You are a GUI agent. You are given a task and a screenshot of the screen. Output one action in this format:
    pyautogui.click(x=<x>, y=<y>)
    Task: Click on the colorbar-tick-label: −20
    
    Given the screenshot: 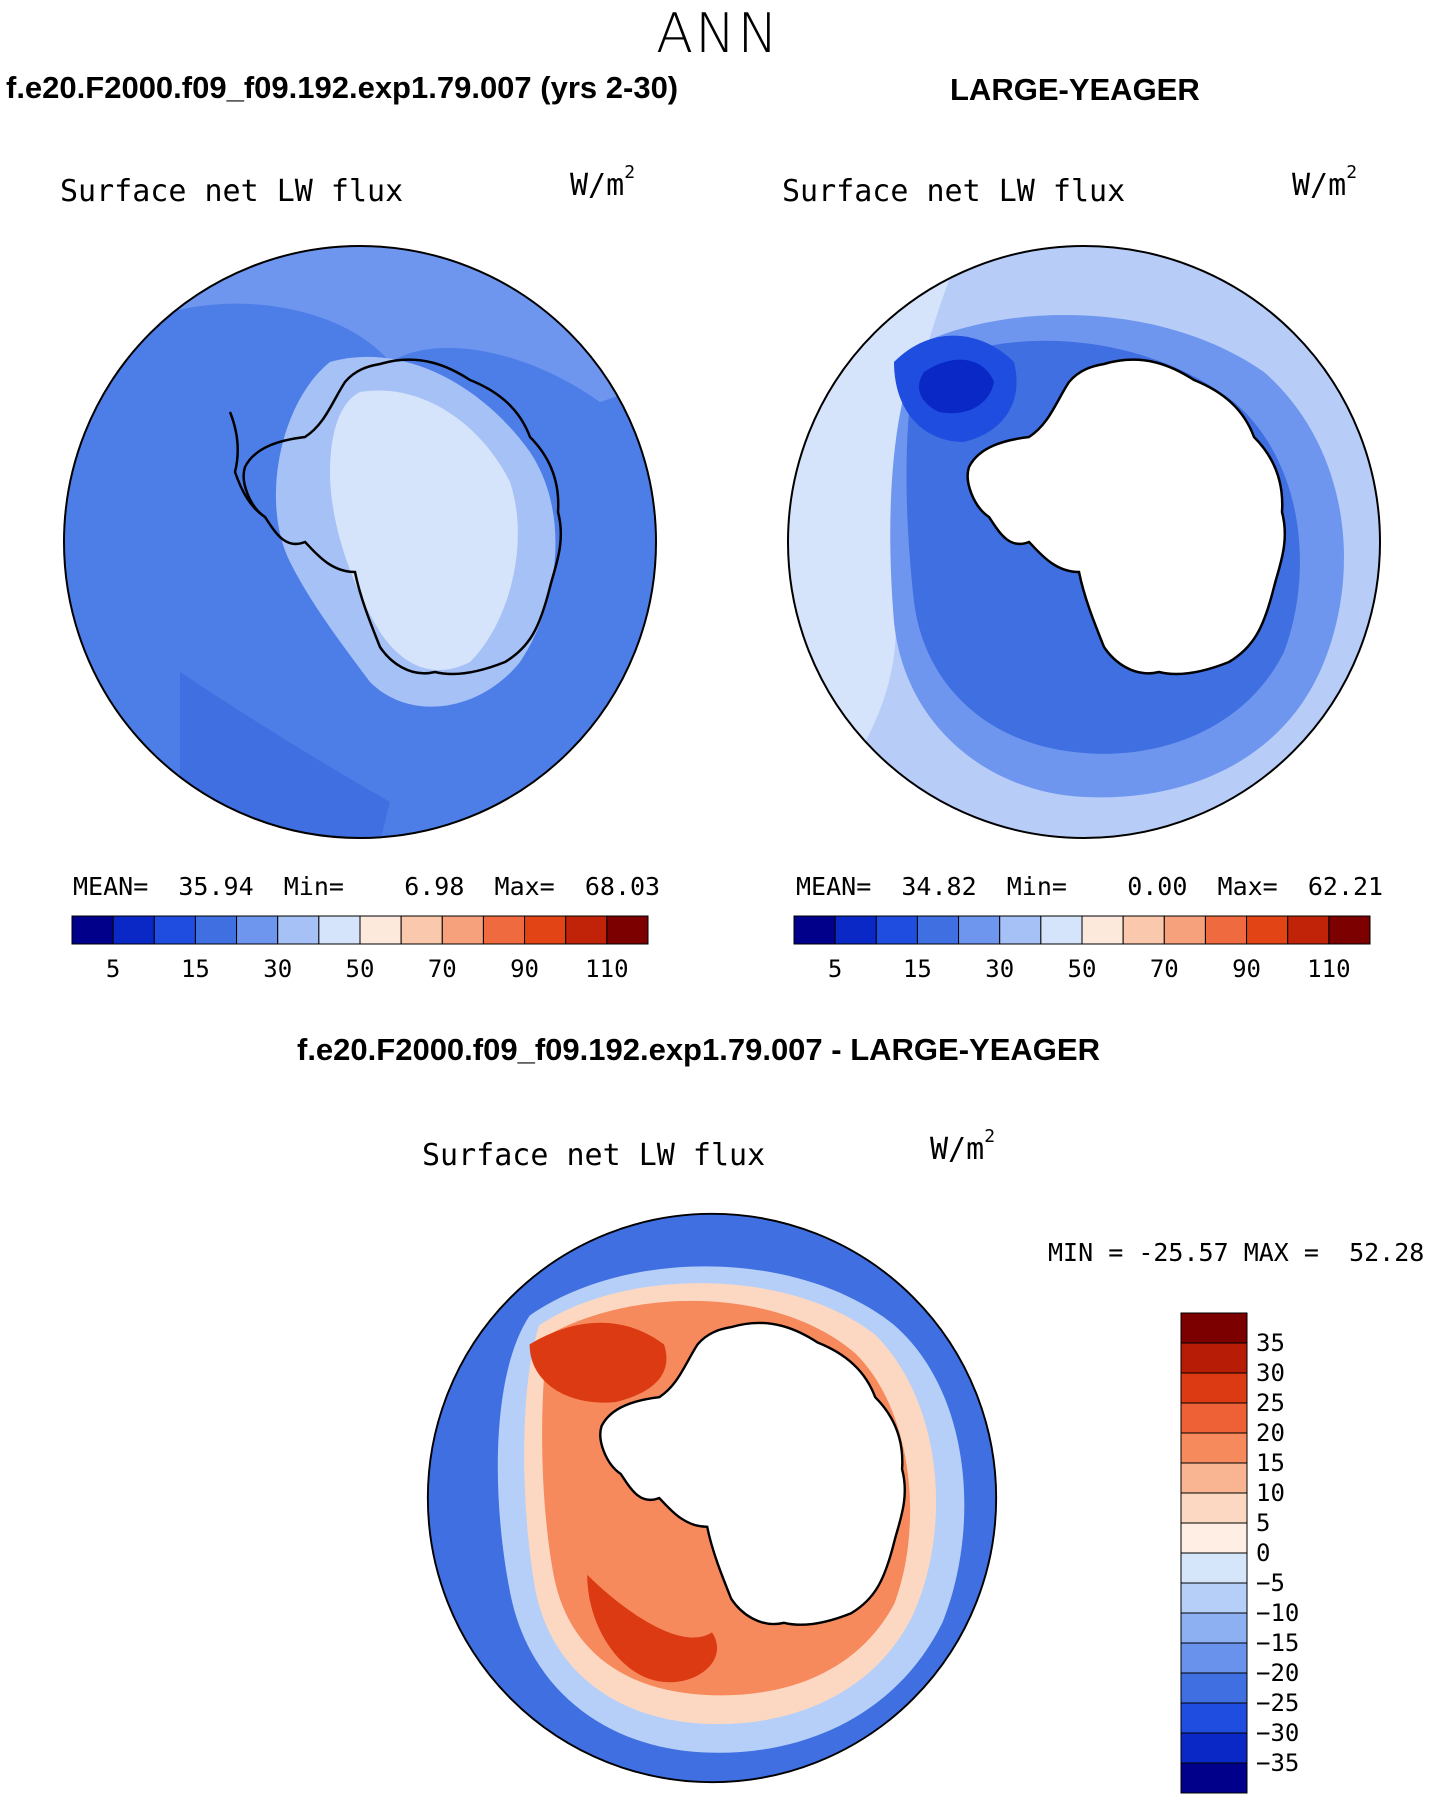 What is the action you would take?
    pyautogui.click(x=1277, y=1673)
    